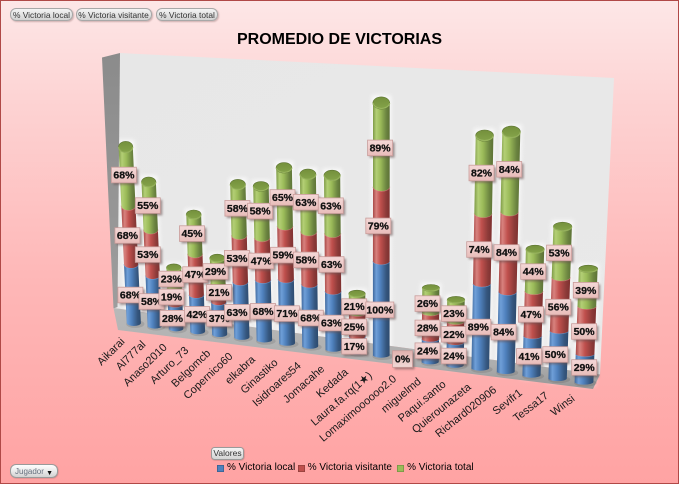 This screenshot has height=484, width=679. Describe the element at coordinates (287, 314) in the screenshot. I see `svg-text: 71%` at that location.